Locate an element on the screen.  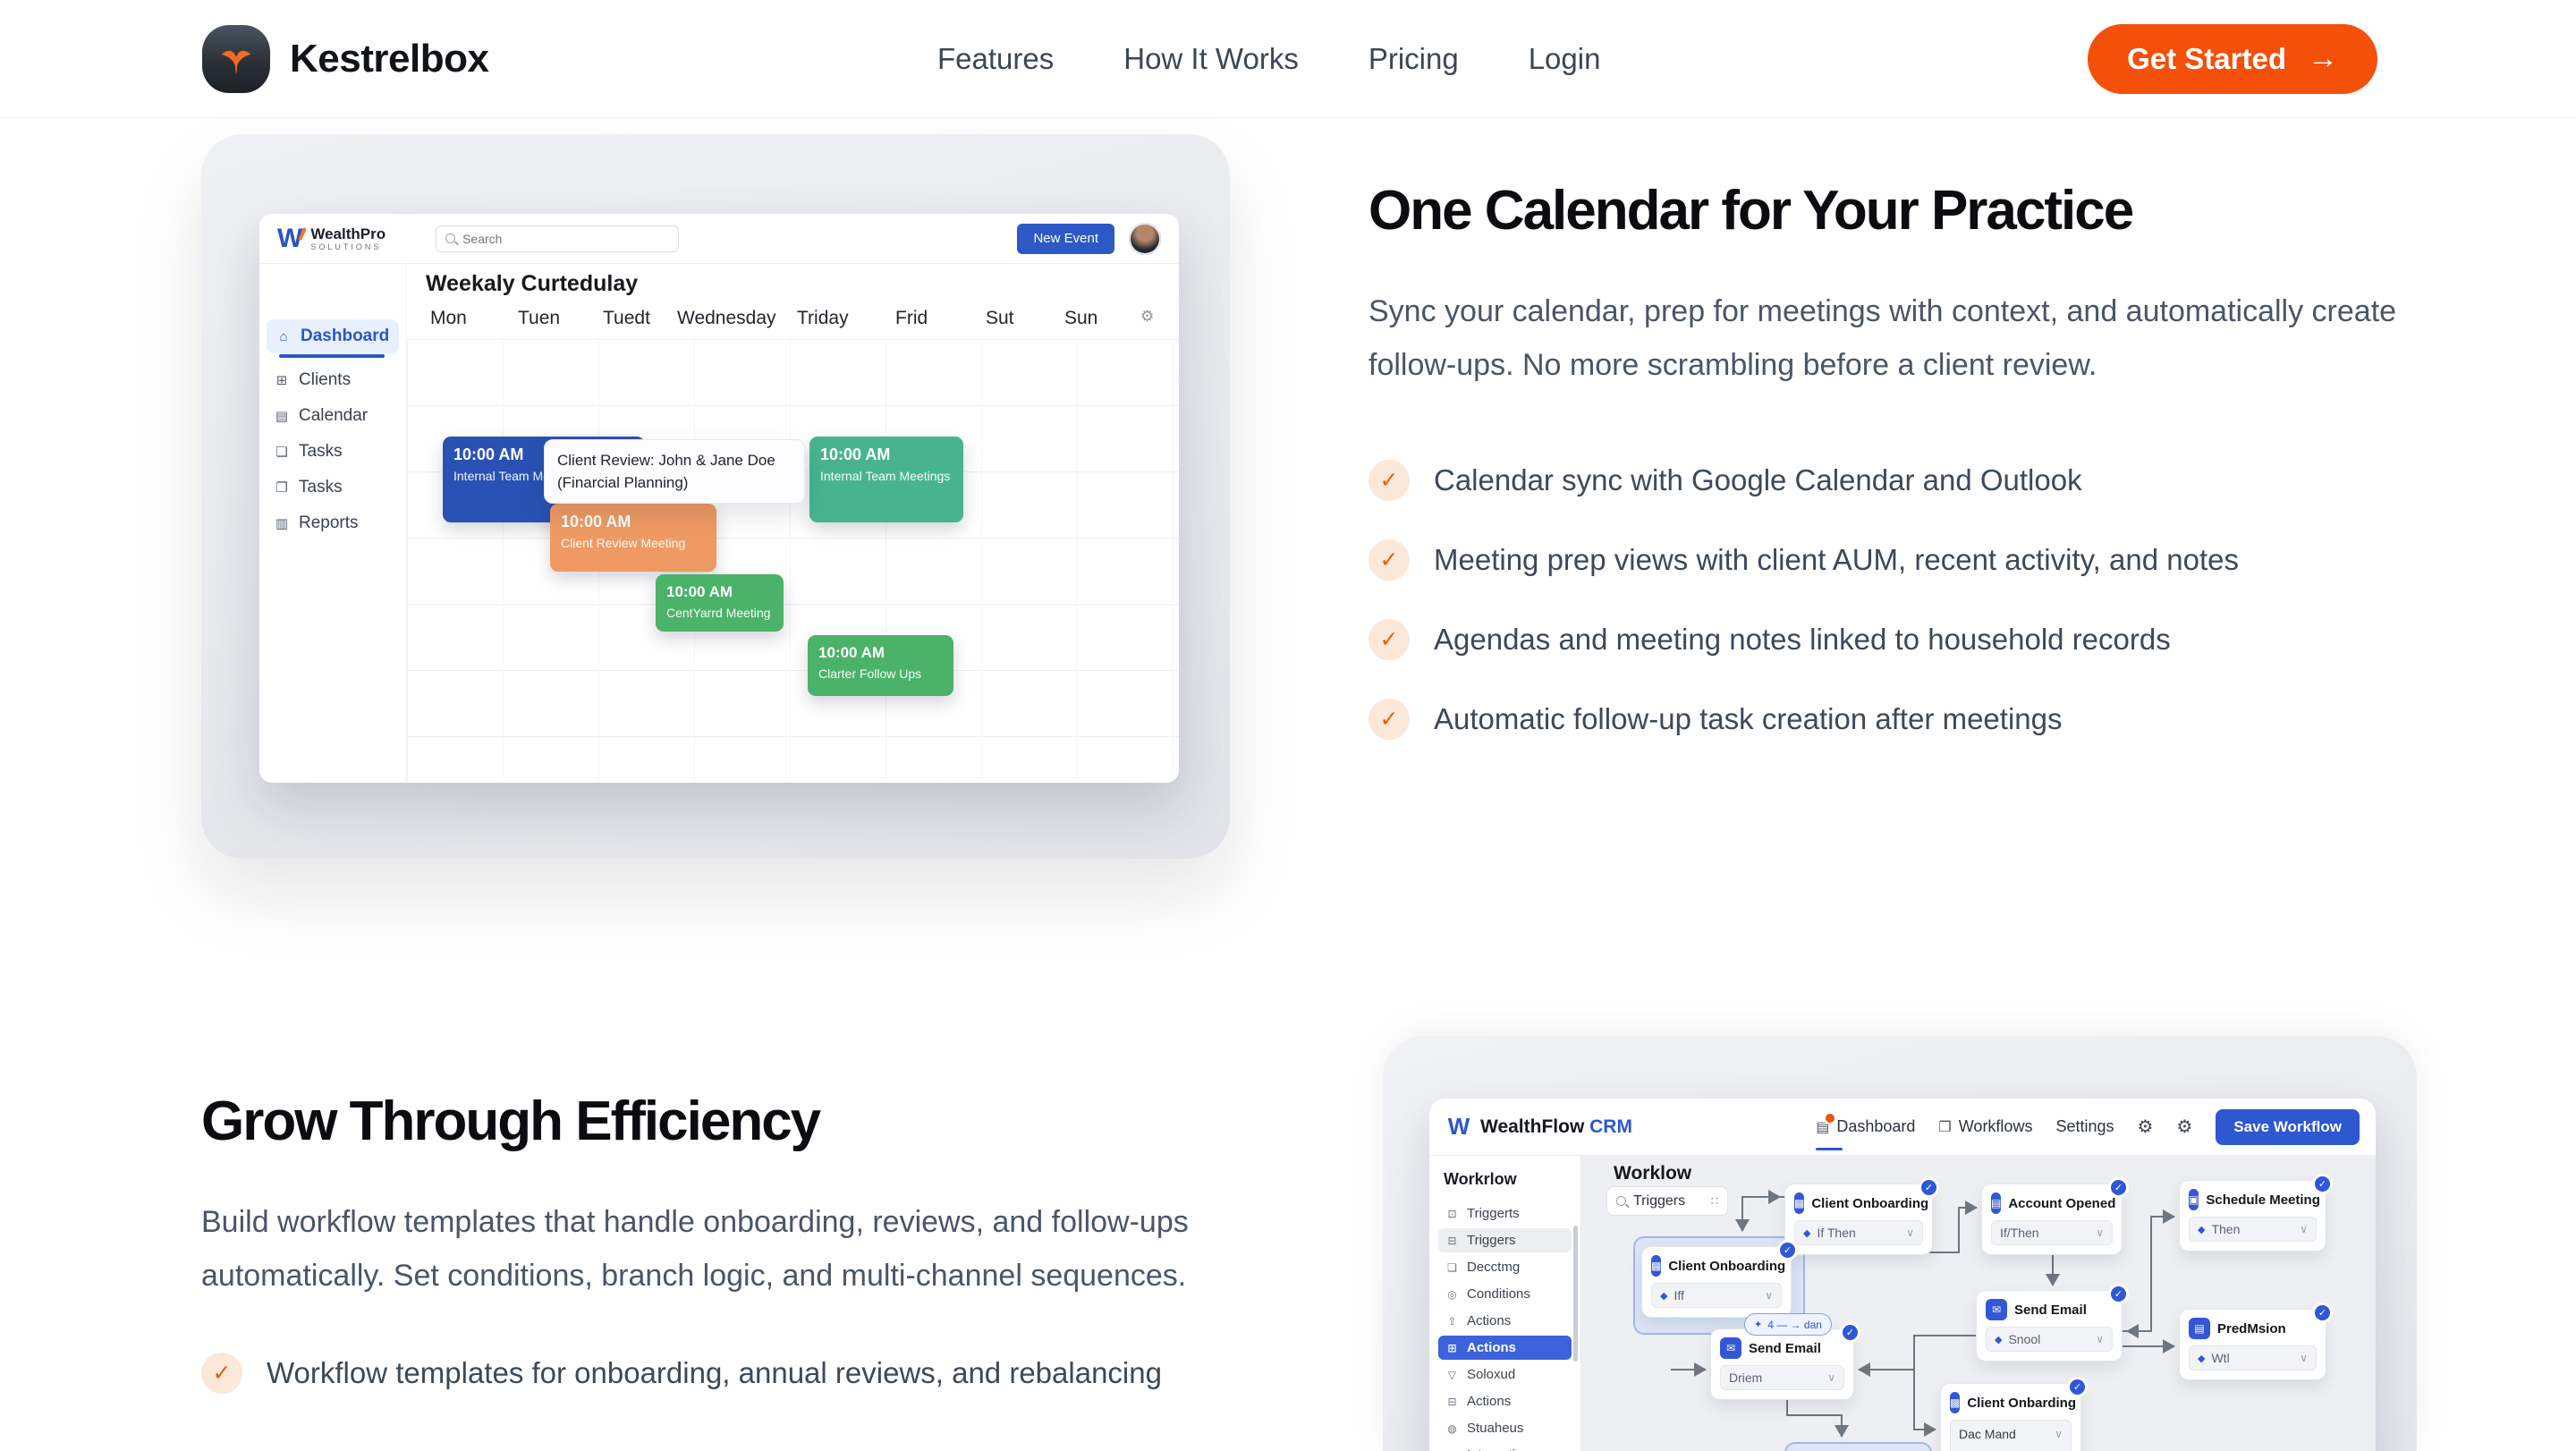
nav-link-how-it-works: How It Works is located at coordinates (1211, 58).